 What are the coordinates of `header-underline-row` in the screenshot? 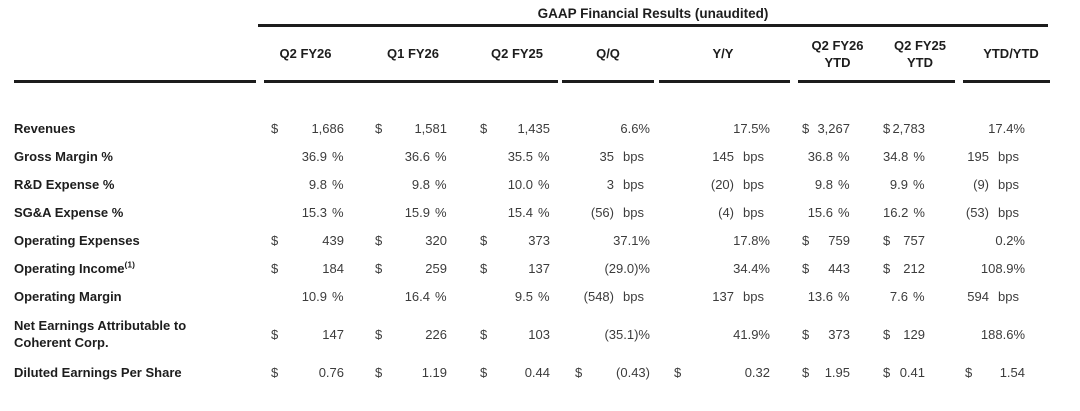 It's located at (540, 81).